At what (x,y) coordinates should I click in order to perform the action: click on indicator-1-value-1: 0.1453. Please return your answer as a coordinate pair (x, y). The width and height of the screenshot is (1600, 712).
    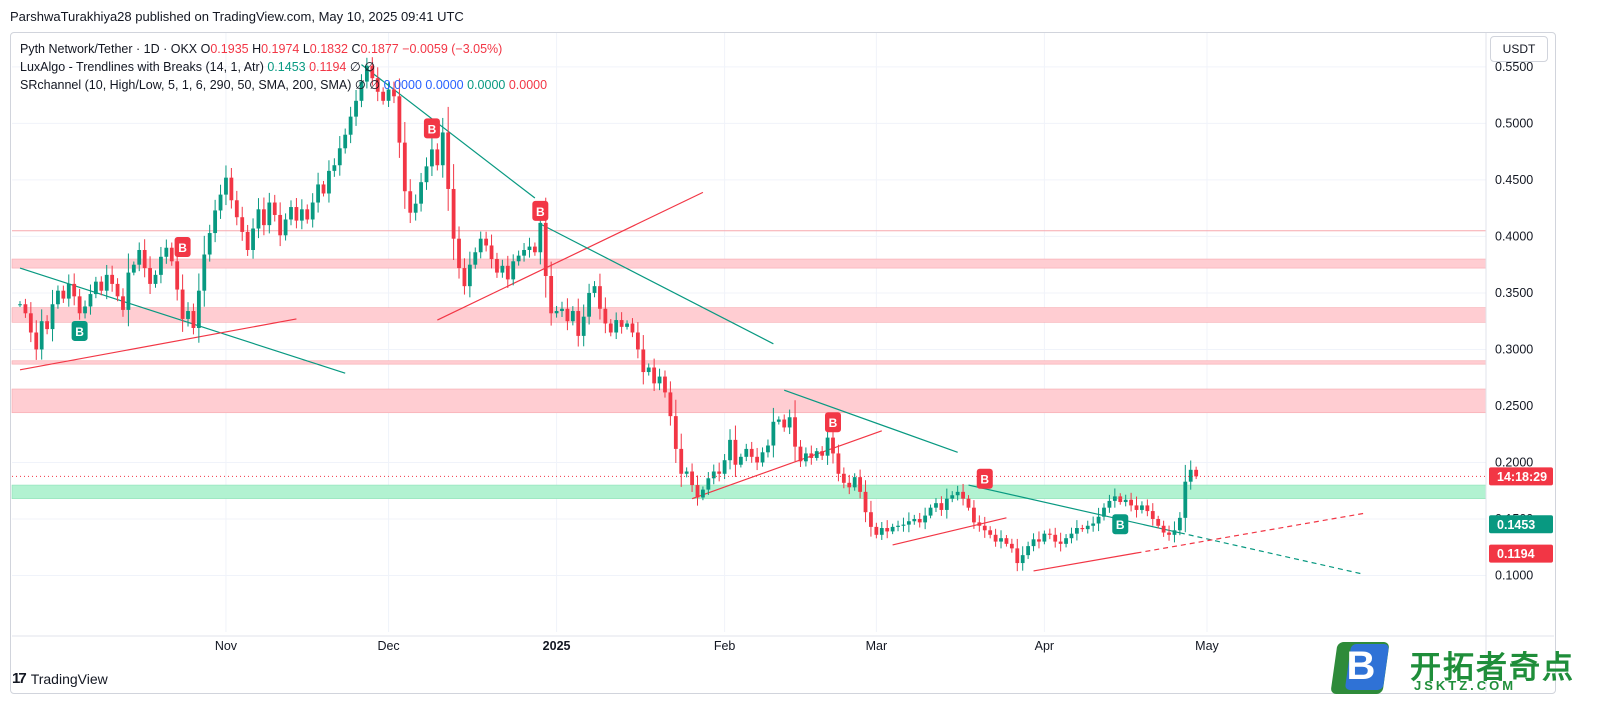
    Looking at the image, I should click on (286, 67).